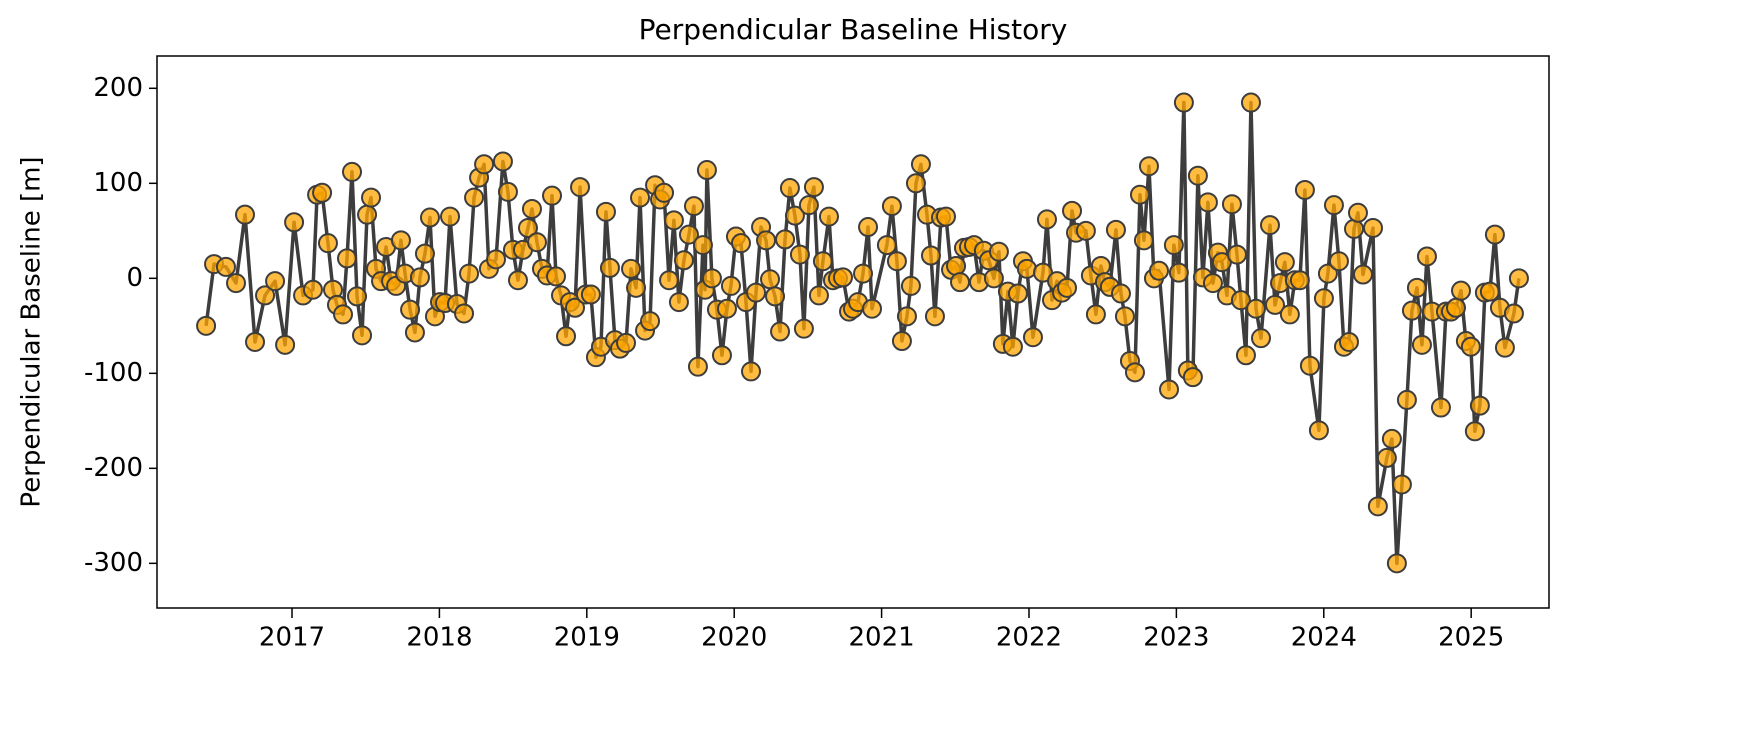 The image size is (1745, 754). What do you see at coordinates (134, 278) in the screenshot?
I see `y-tick-label: 0` at bounding box center [134, 278].